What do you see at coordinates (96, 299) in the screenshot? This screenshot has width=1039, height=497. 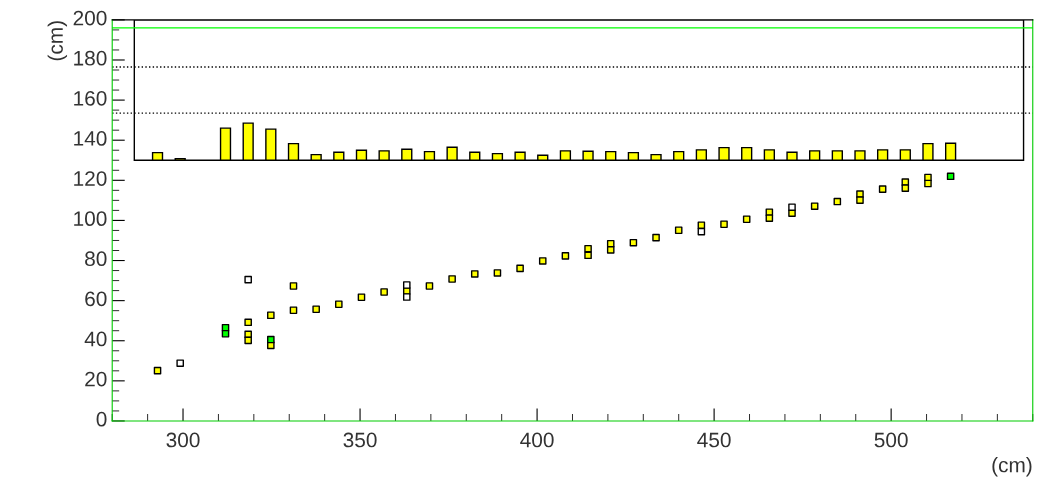 I see `y-tick-label: 60` at bounding box center [96, 299].